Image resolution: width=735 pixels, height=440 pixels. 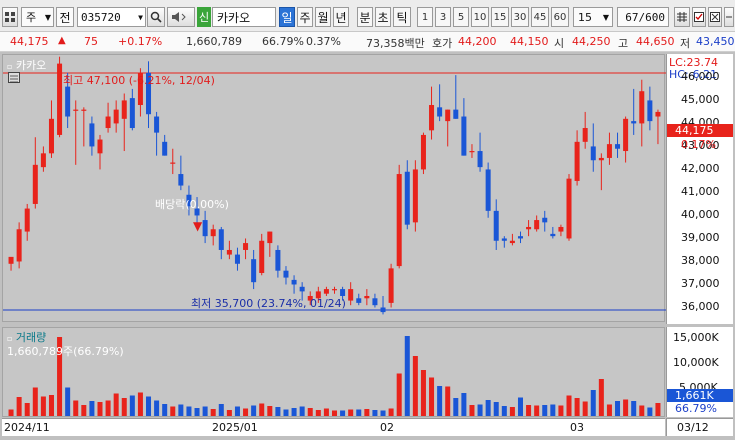 I want to click on interval-10-button: 10, so click(x=480, y=17).